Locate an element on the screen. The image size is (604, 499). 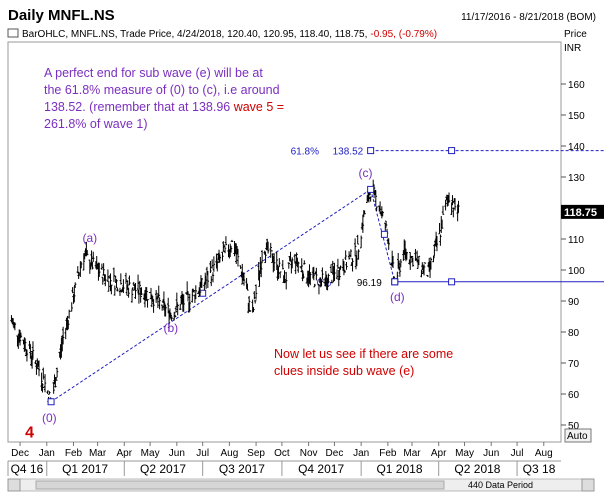
auto-scale-button: Auto is located at coordinates (578, 435).